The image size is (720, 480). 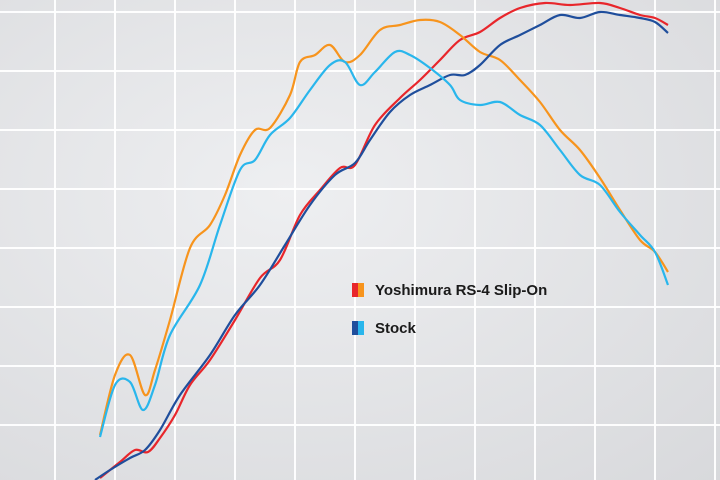 I want to click on legend-item: Yoshimura RS-4 Slip-On, so click(x=449, y=290).